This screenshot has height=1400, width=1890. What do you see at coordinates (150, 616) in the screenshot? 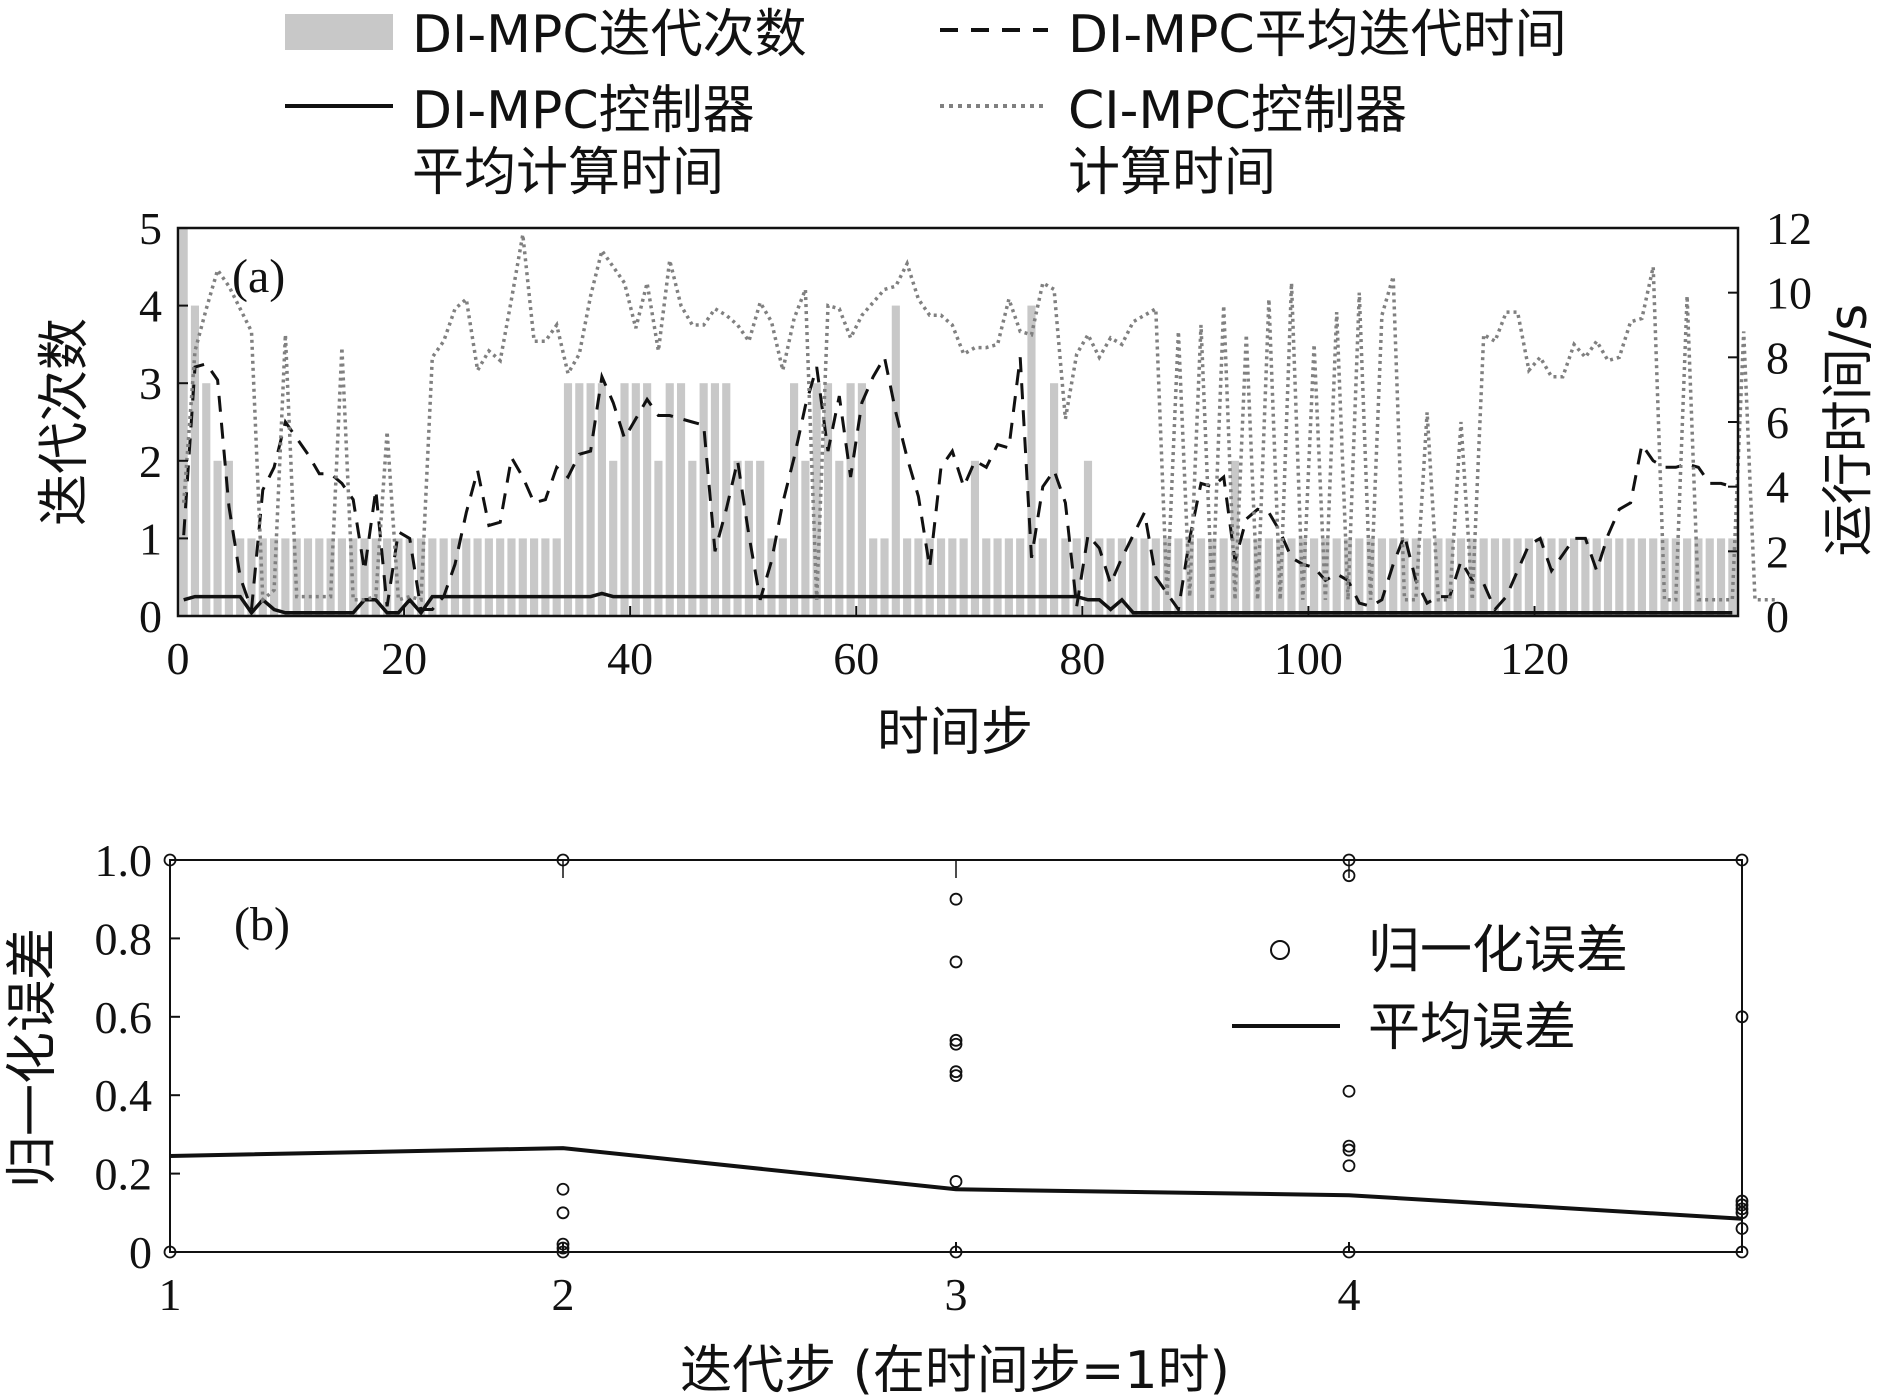
I see `y-left-tick-label: 0` at bounding box center [150, 616].